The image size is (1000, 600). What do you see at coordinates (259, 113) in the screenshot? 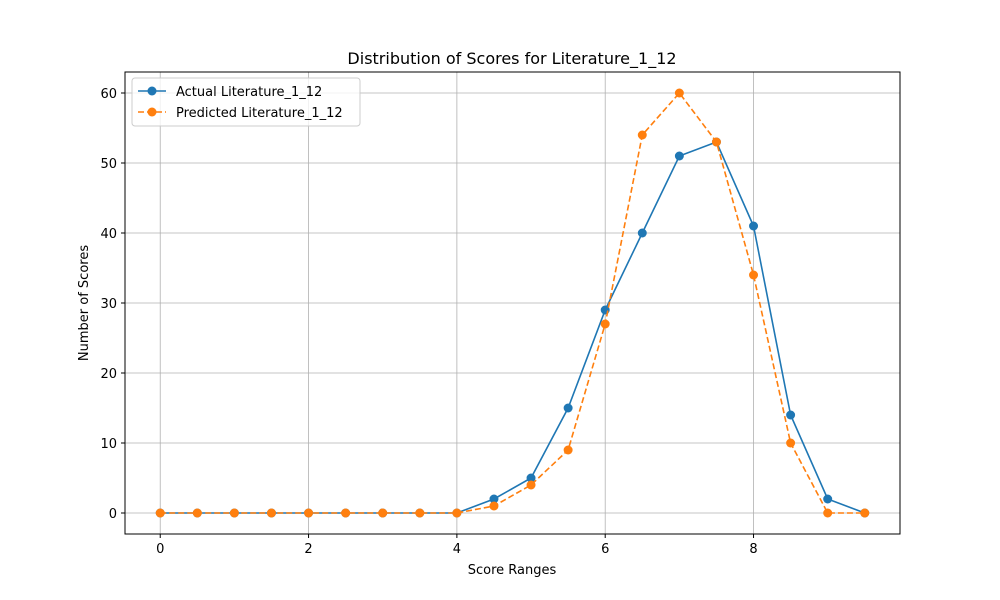
I see `legend-label: Predicted Literature_1_12` at bounding box center [259, 113].